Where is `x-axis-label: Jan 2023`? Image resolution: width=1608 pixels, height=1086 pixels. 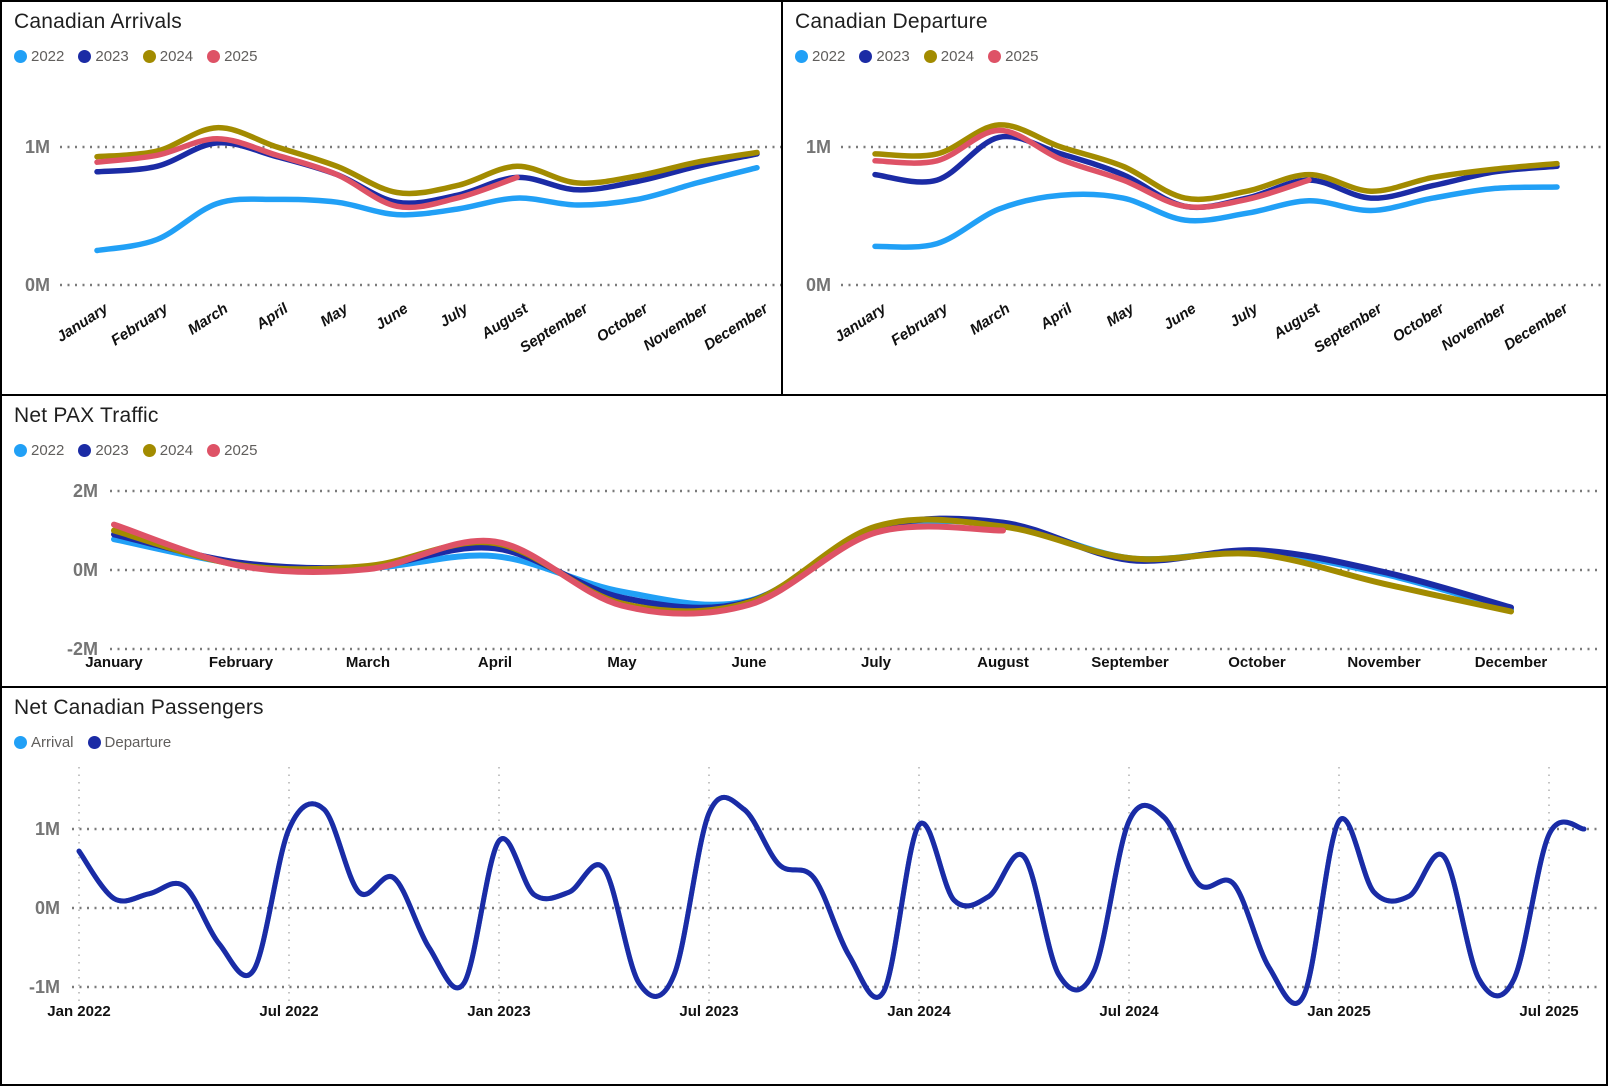 x-axis-label: Jan 2023 is located at coordinates (498, 1011).